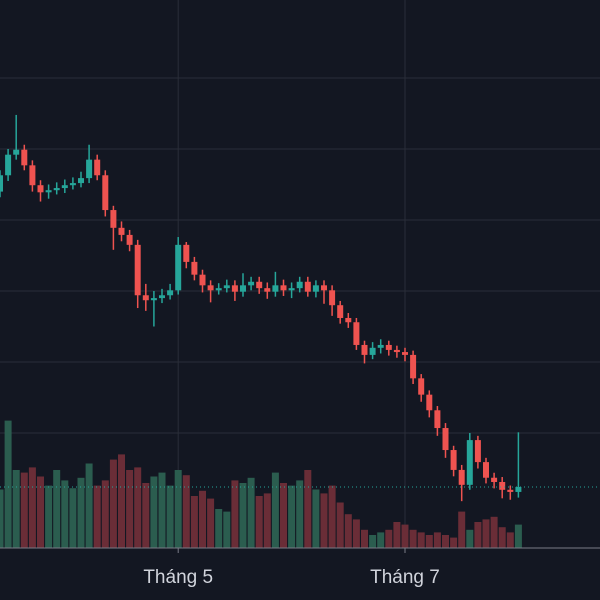  Describe the element at coordinates (405, 577) in the screenshot. I see `x-tick-label: Tháng 7` at that location.